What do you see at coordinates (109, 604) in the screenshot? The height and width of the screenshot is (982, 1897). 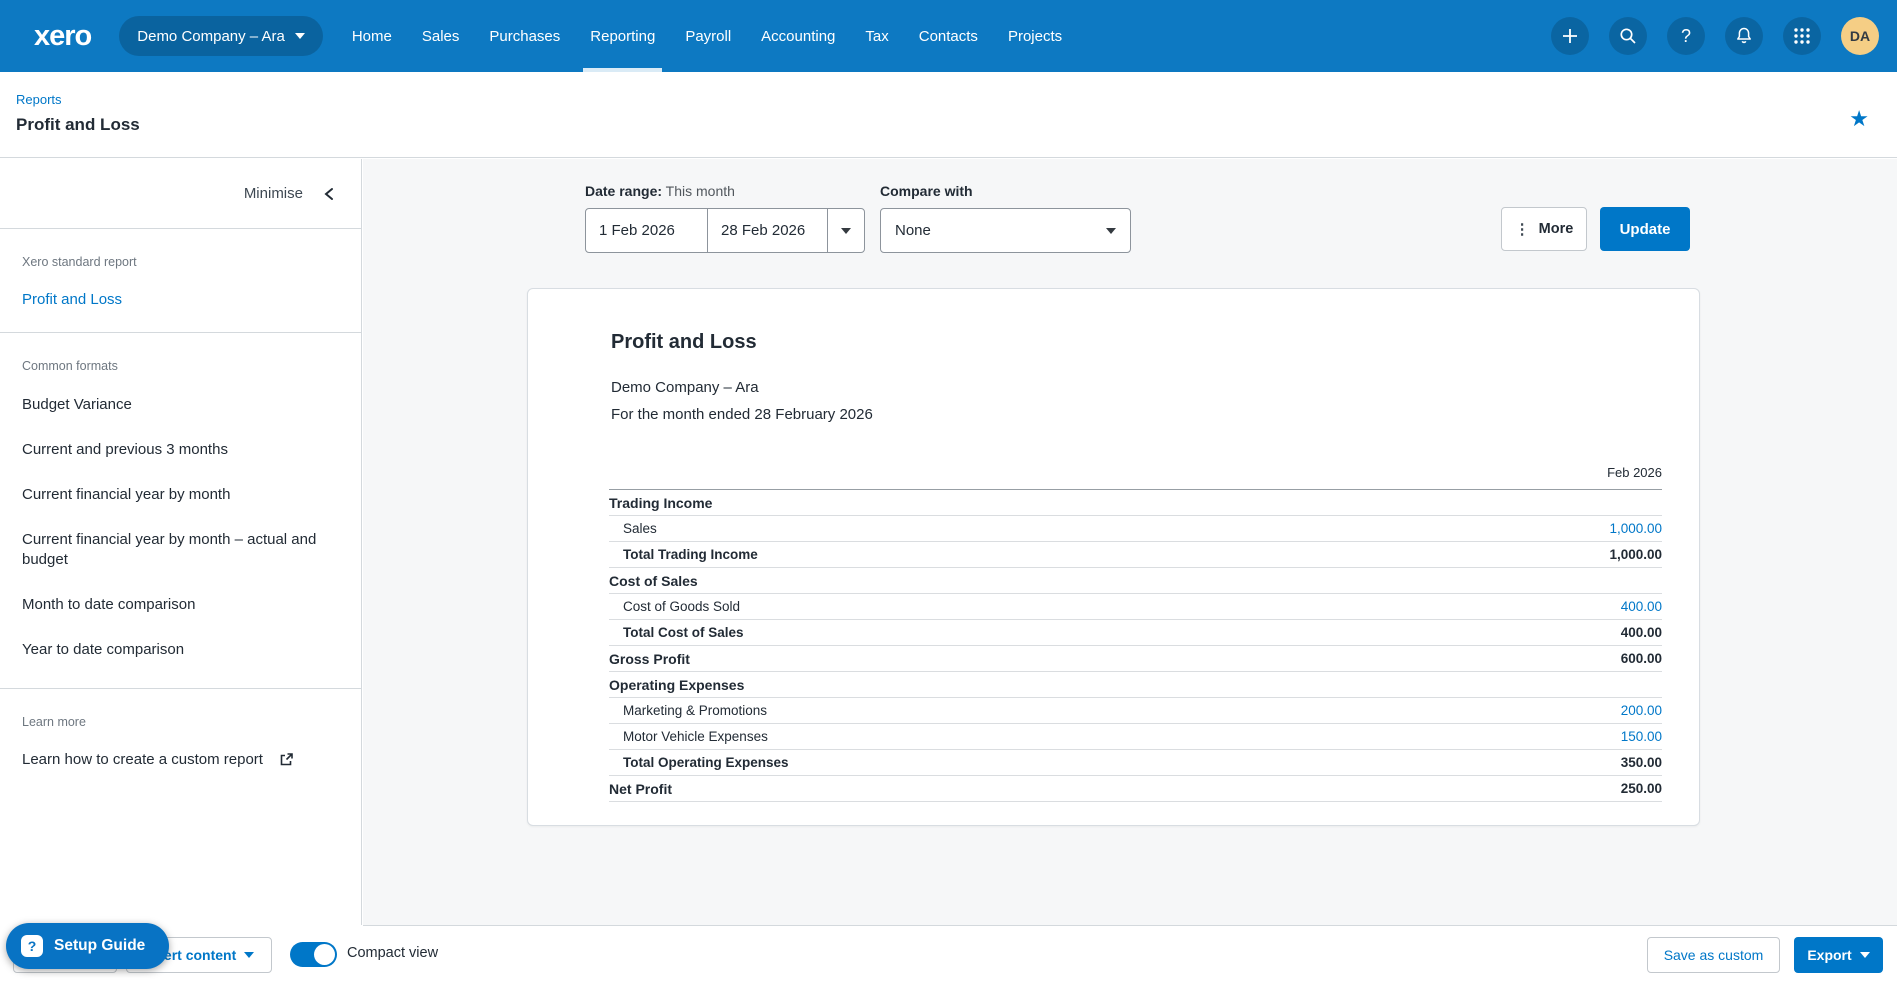 I see `sidebar-item-month-to-date: Month to date comparison` at bounding box center [109, 604].